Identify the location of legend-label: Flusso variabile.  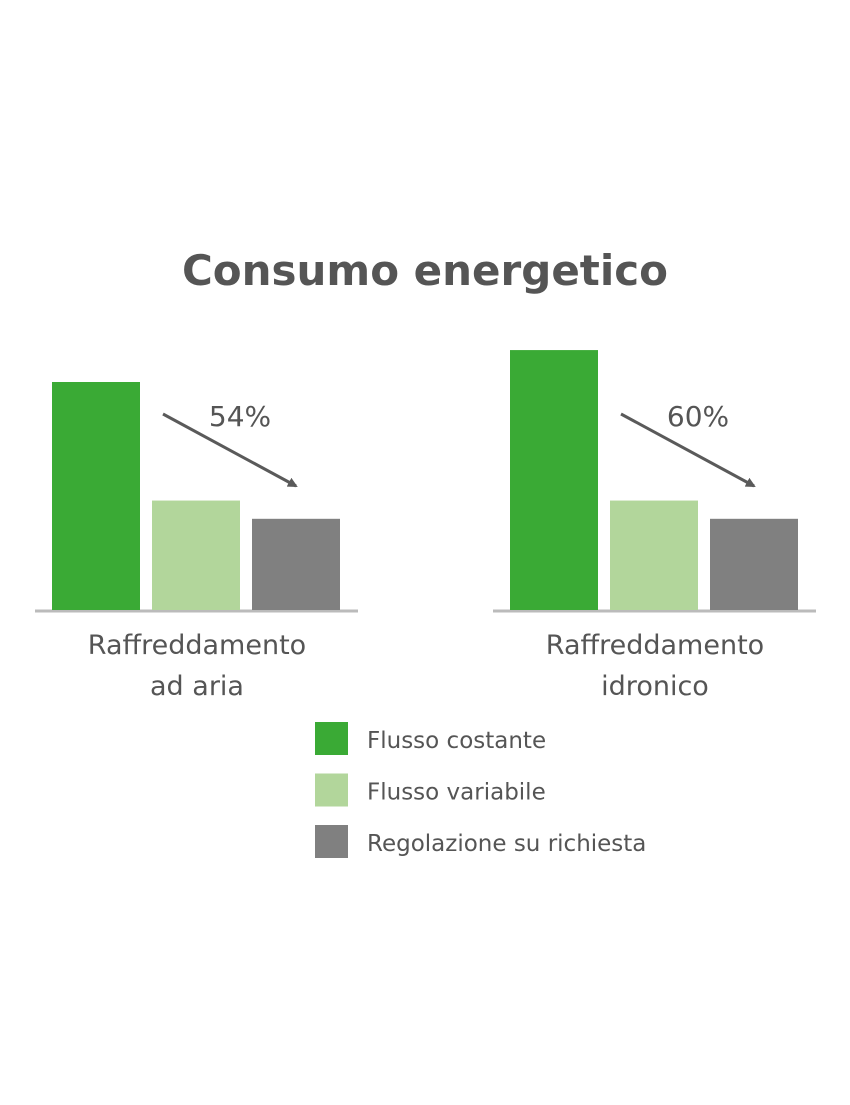
(456, 793).